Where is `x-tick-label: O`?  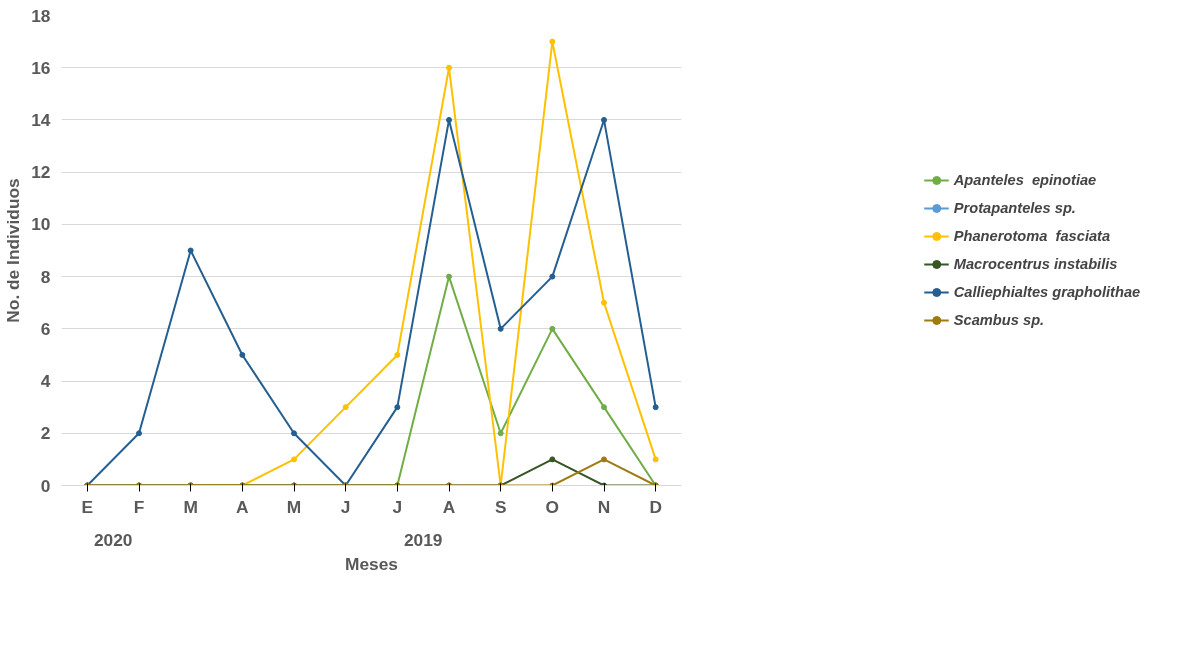 x-tick-label: O is located at coordinates (552, 506).